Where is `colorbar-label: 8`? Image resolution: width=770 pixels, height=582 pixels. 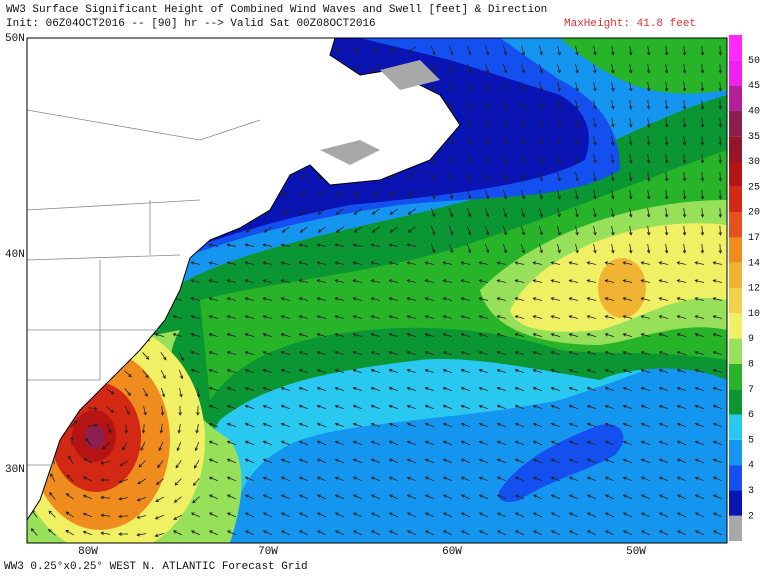
colorbar-label: 8 is located at coordinates (751, 365).